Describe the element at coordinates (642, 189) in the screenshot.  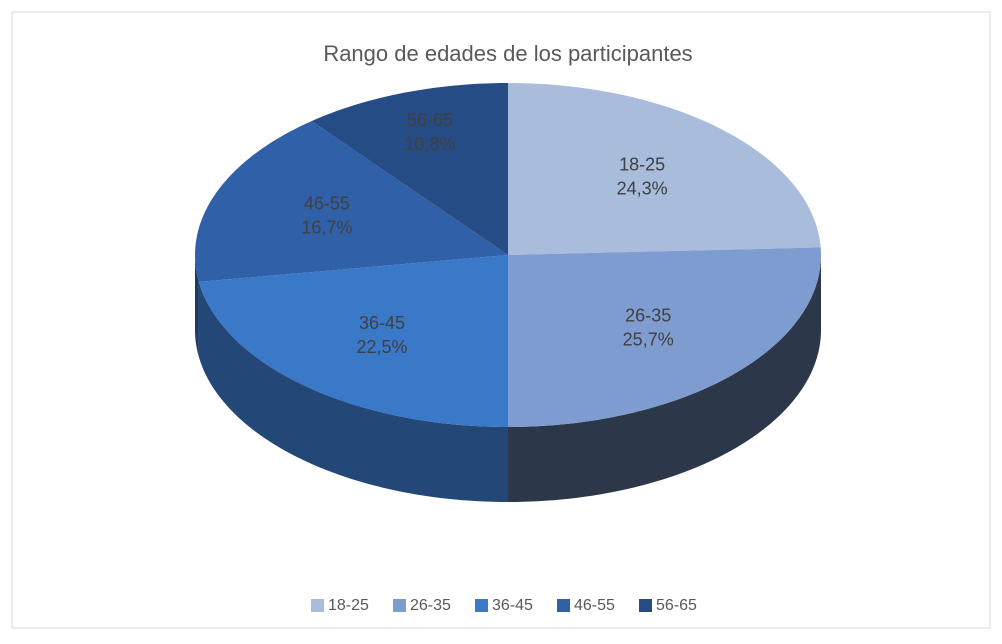
I see `data-label-value: 24,3%` at that location.